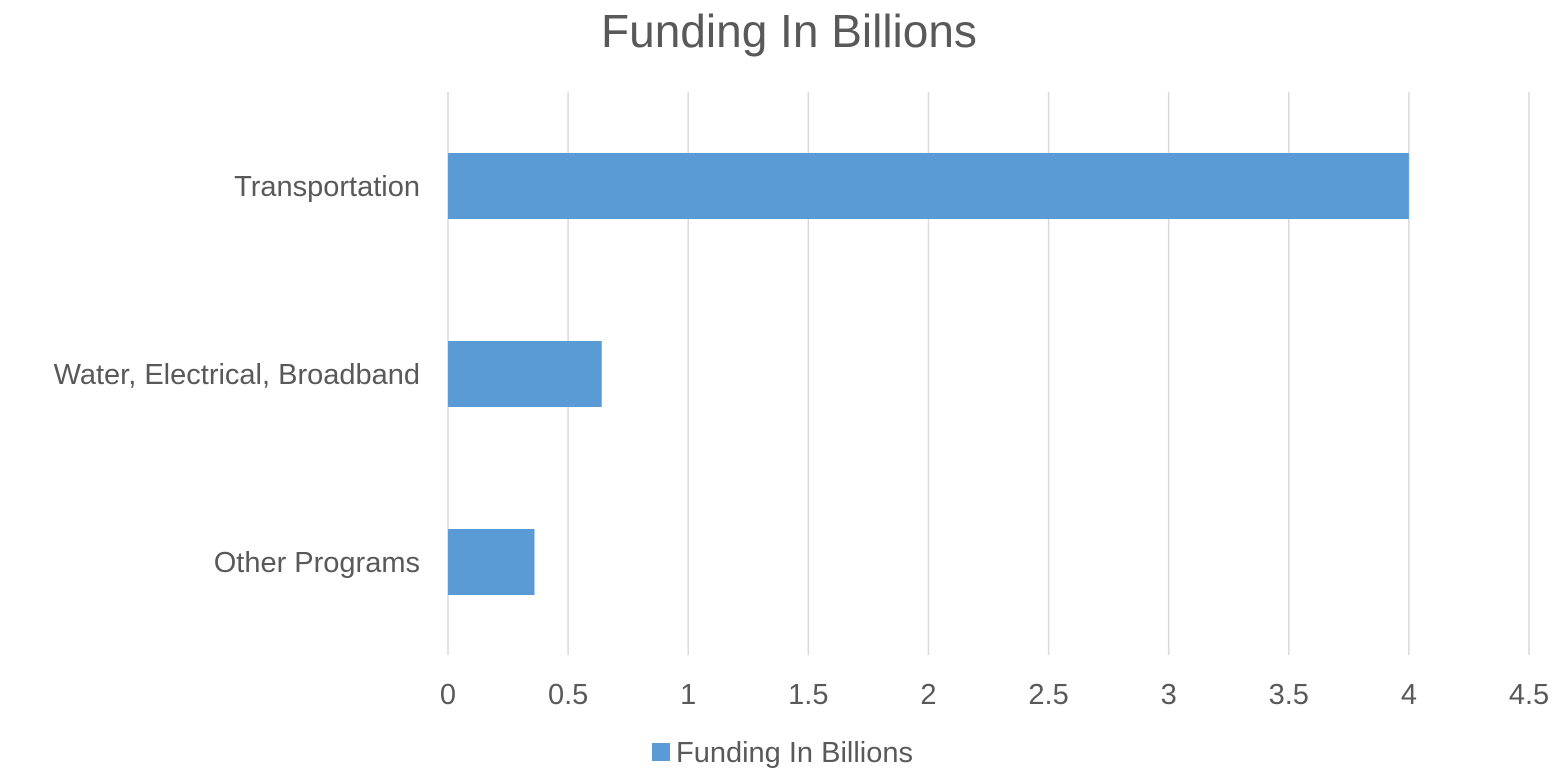 Image resolution: width=1559 pixels, height=773 pixels. What do you see at coordinates (448, 695) in the screenshot?
I see `x-tick-label: 0` at bounding box center [448, 695].